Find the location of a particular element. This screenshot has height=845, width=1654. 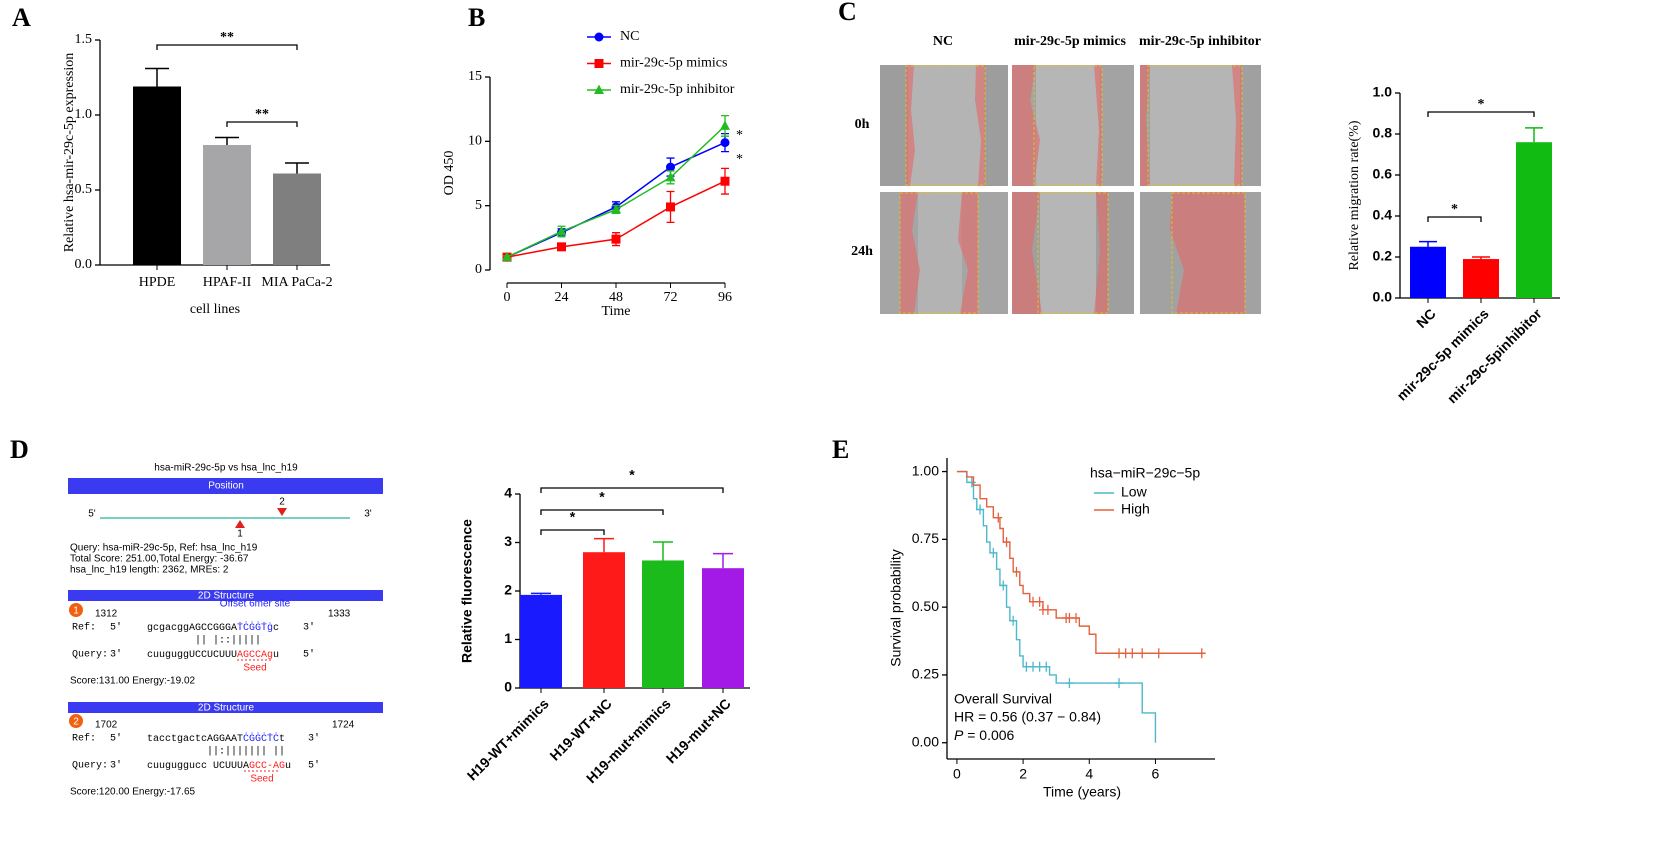

panel-letter: D is located at coordinates (19, 449).